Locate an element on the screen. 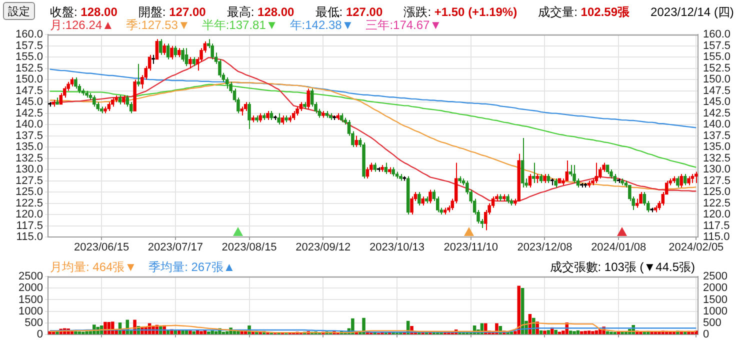 This screenshot has width=740, height=343. text: 成交量: 102.59張 is located at coordinates (584, 12).